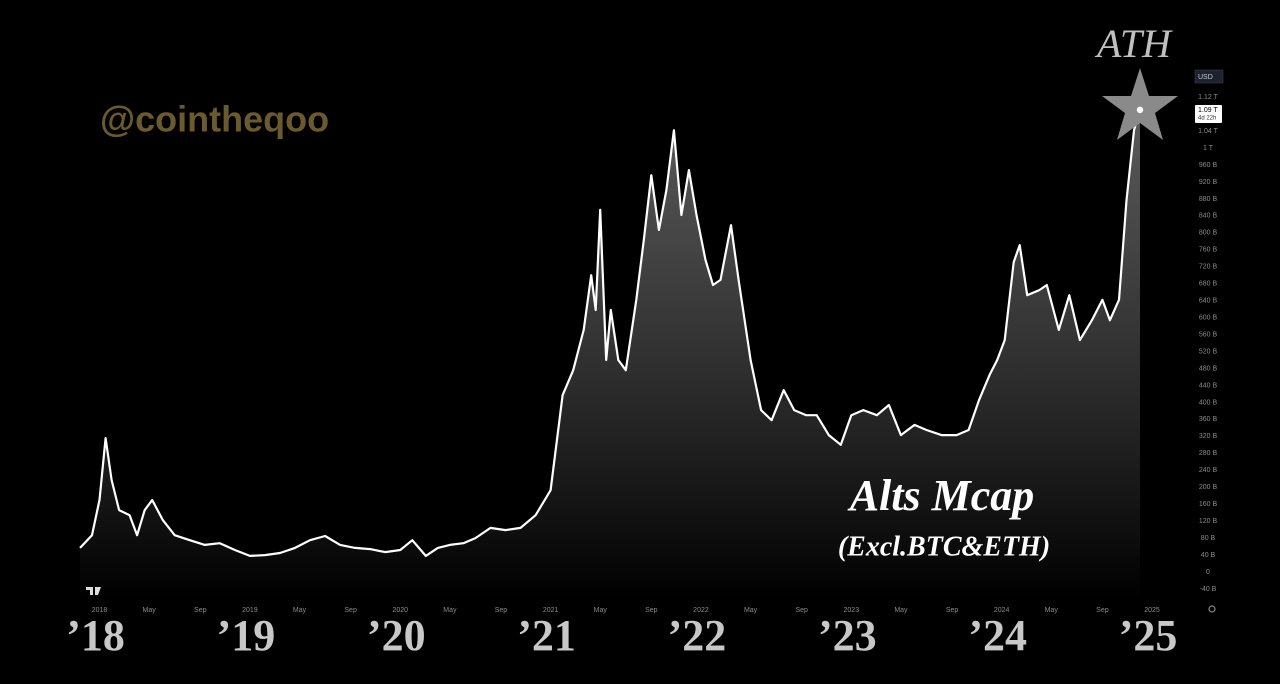  I want to click on logo, so click(93, 591).